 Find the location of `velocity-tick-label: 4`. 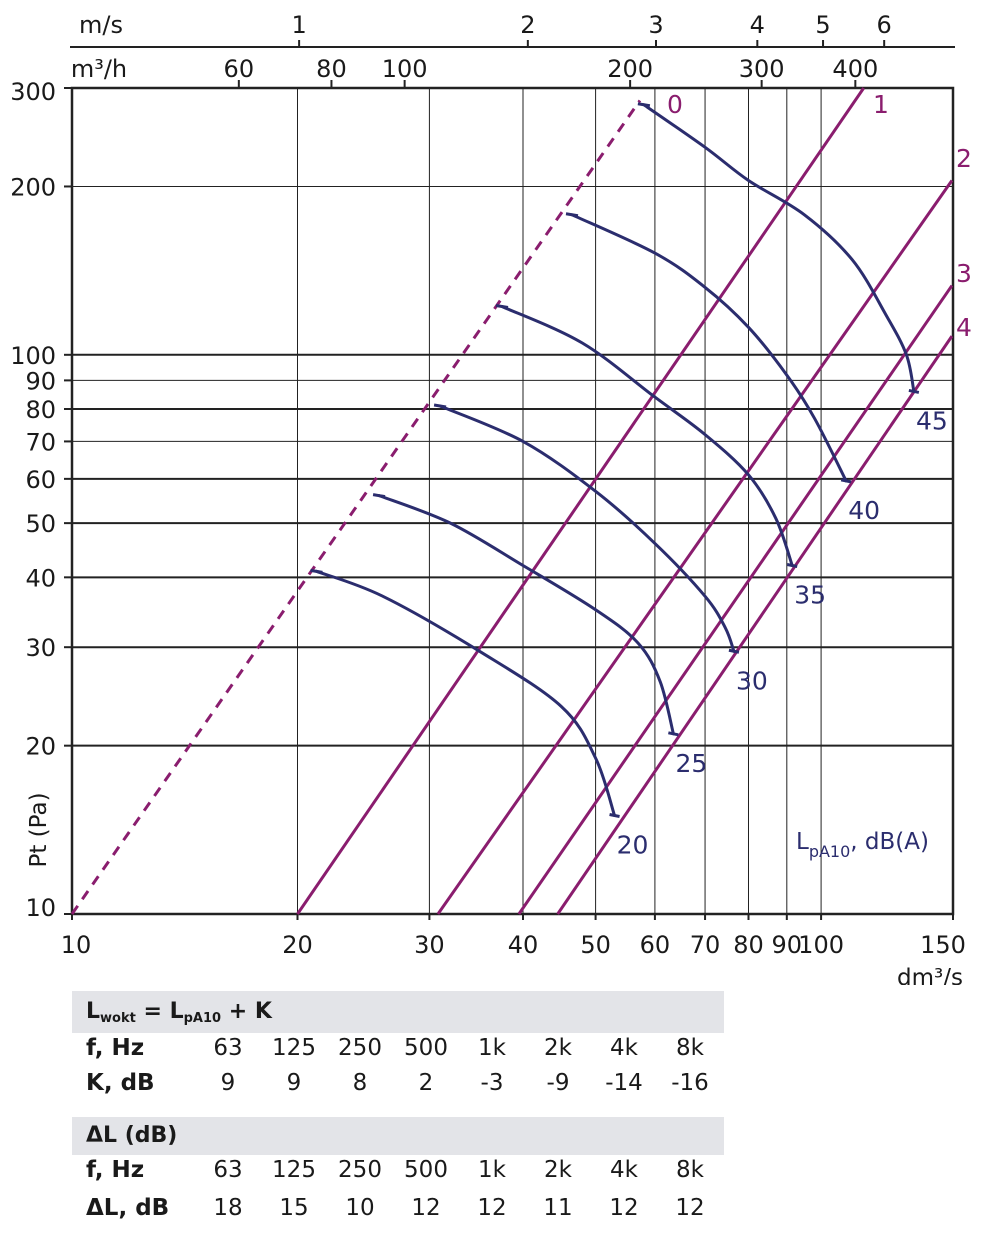

velocity-tick-label: 4 is located at coordinates (757, 25).